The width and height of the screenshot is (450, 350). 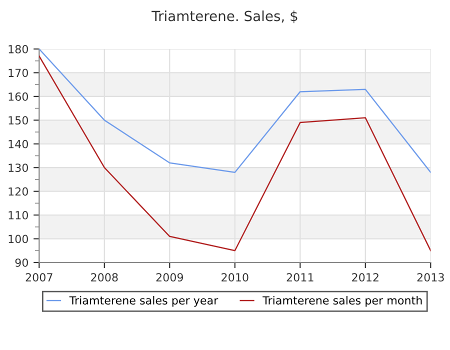 I want to click on legend-label: Triamterene sales per month, so click(x=342, y=301).